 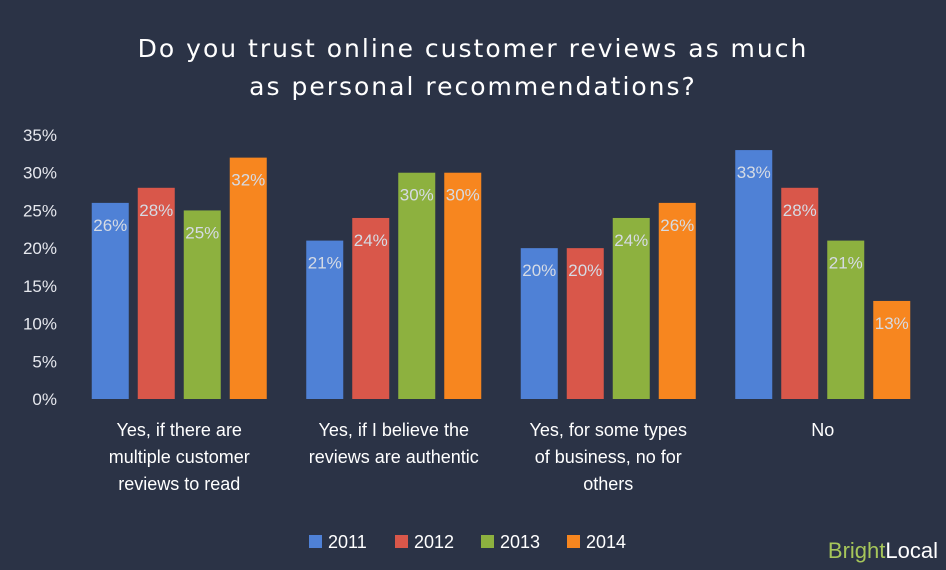 What do you see at coordinates (892, 323) in the screenshot?
I see `data-label: 13%` at bounding box center [892, 323].